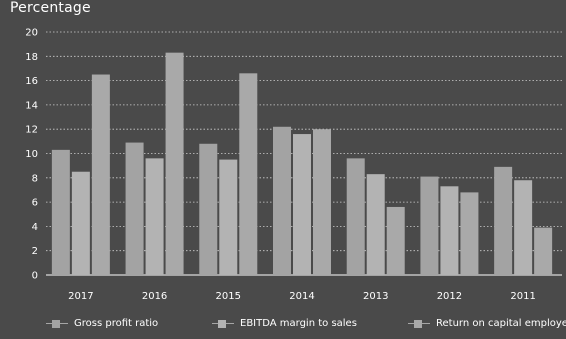 The height and width of the screenshot is (339, 566). What do you see at coordinates (35, 251) in the screenshot?
I see `y-tick-label: 2` at bounding box center [35, 251].